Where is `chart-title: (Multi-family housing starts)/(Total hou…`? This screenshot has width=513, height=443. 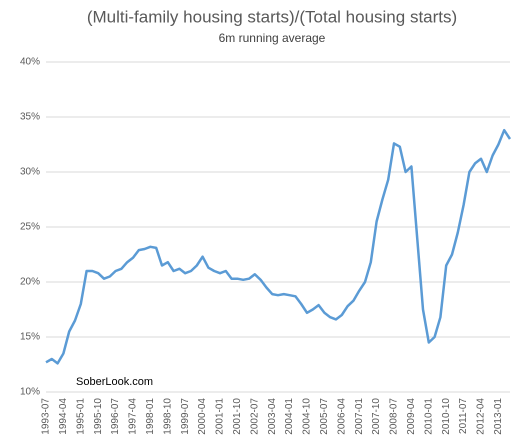
chart-title: (Multi-family housing starts)/(Total hou… is located at coordinates (272, 16).